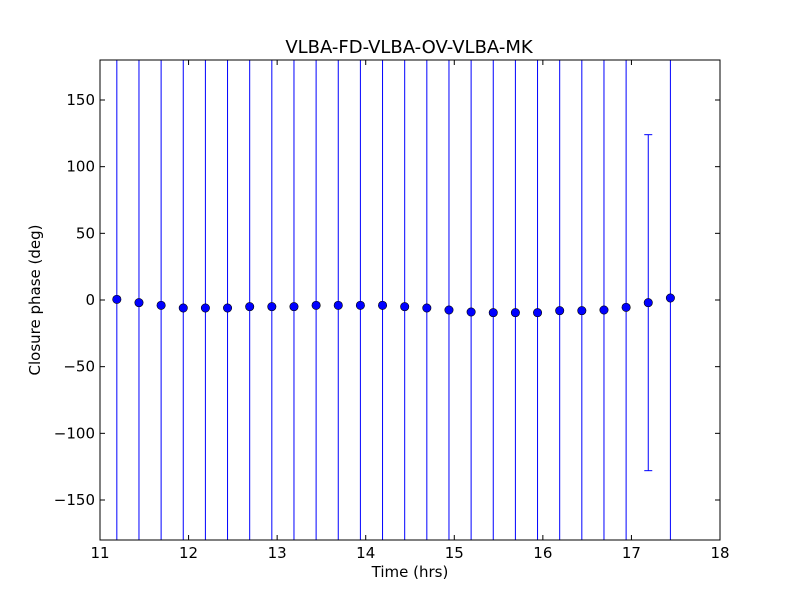 The width and height of the screenshot is (800, 600). Describe the element at coordinates (542, 553) in the screenshot. I see `x-tick-label: 16` at that location.